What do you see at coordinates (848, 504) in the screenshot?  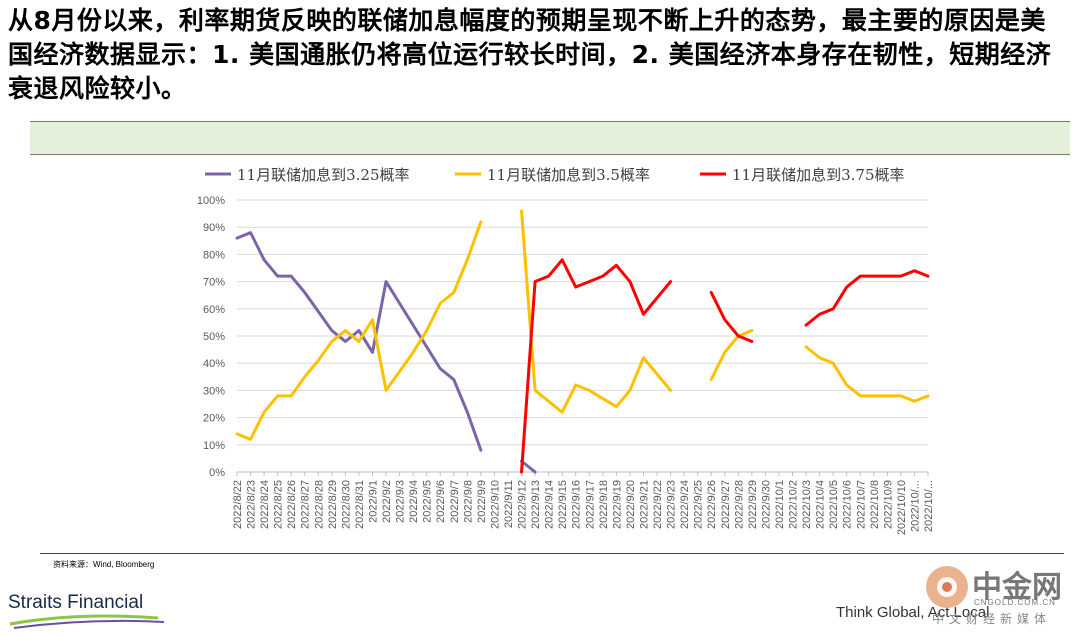 I see `x-tick-label: 2022/10/6` at bounding box center [848, 504].